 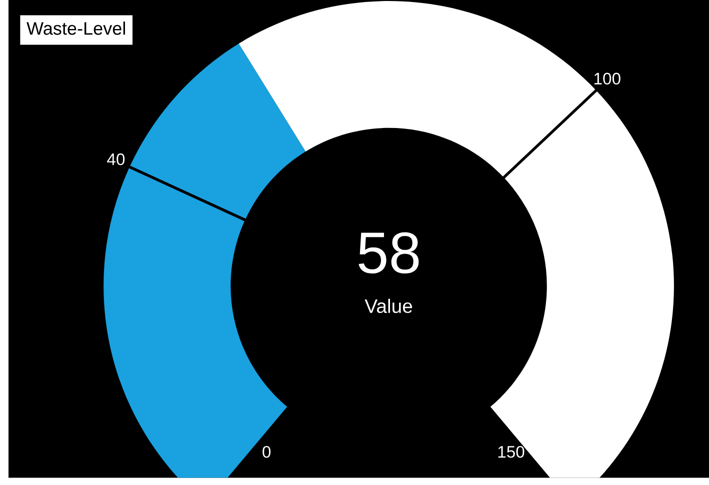 I want to click on category-label: Value, so click(x=388, y=306).